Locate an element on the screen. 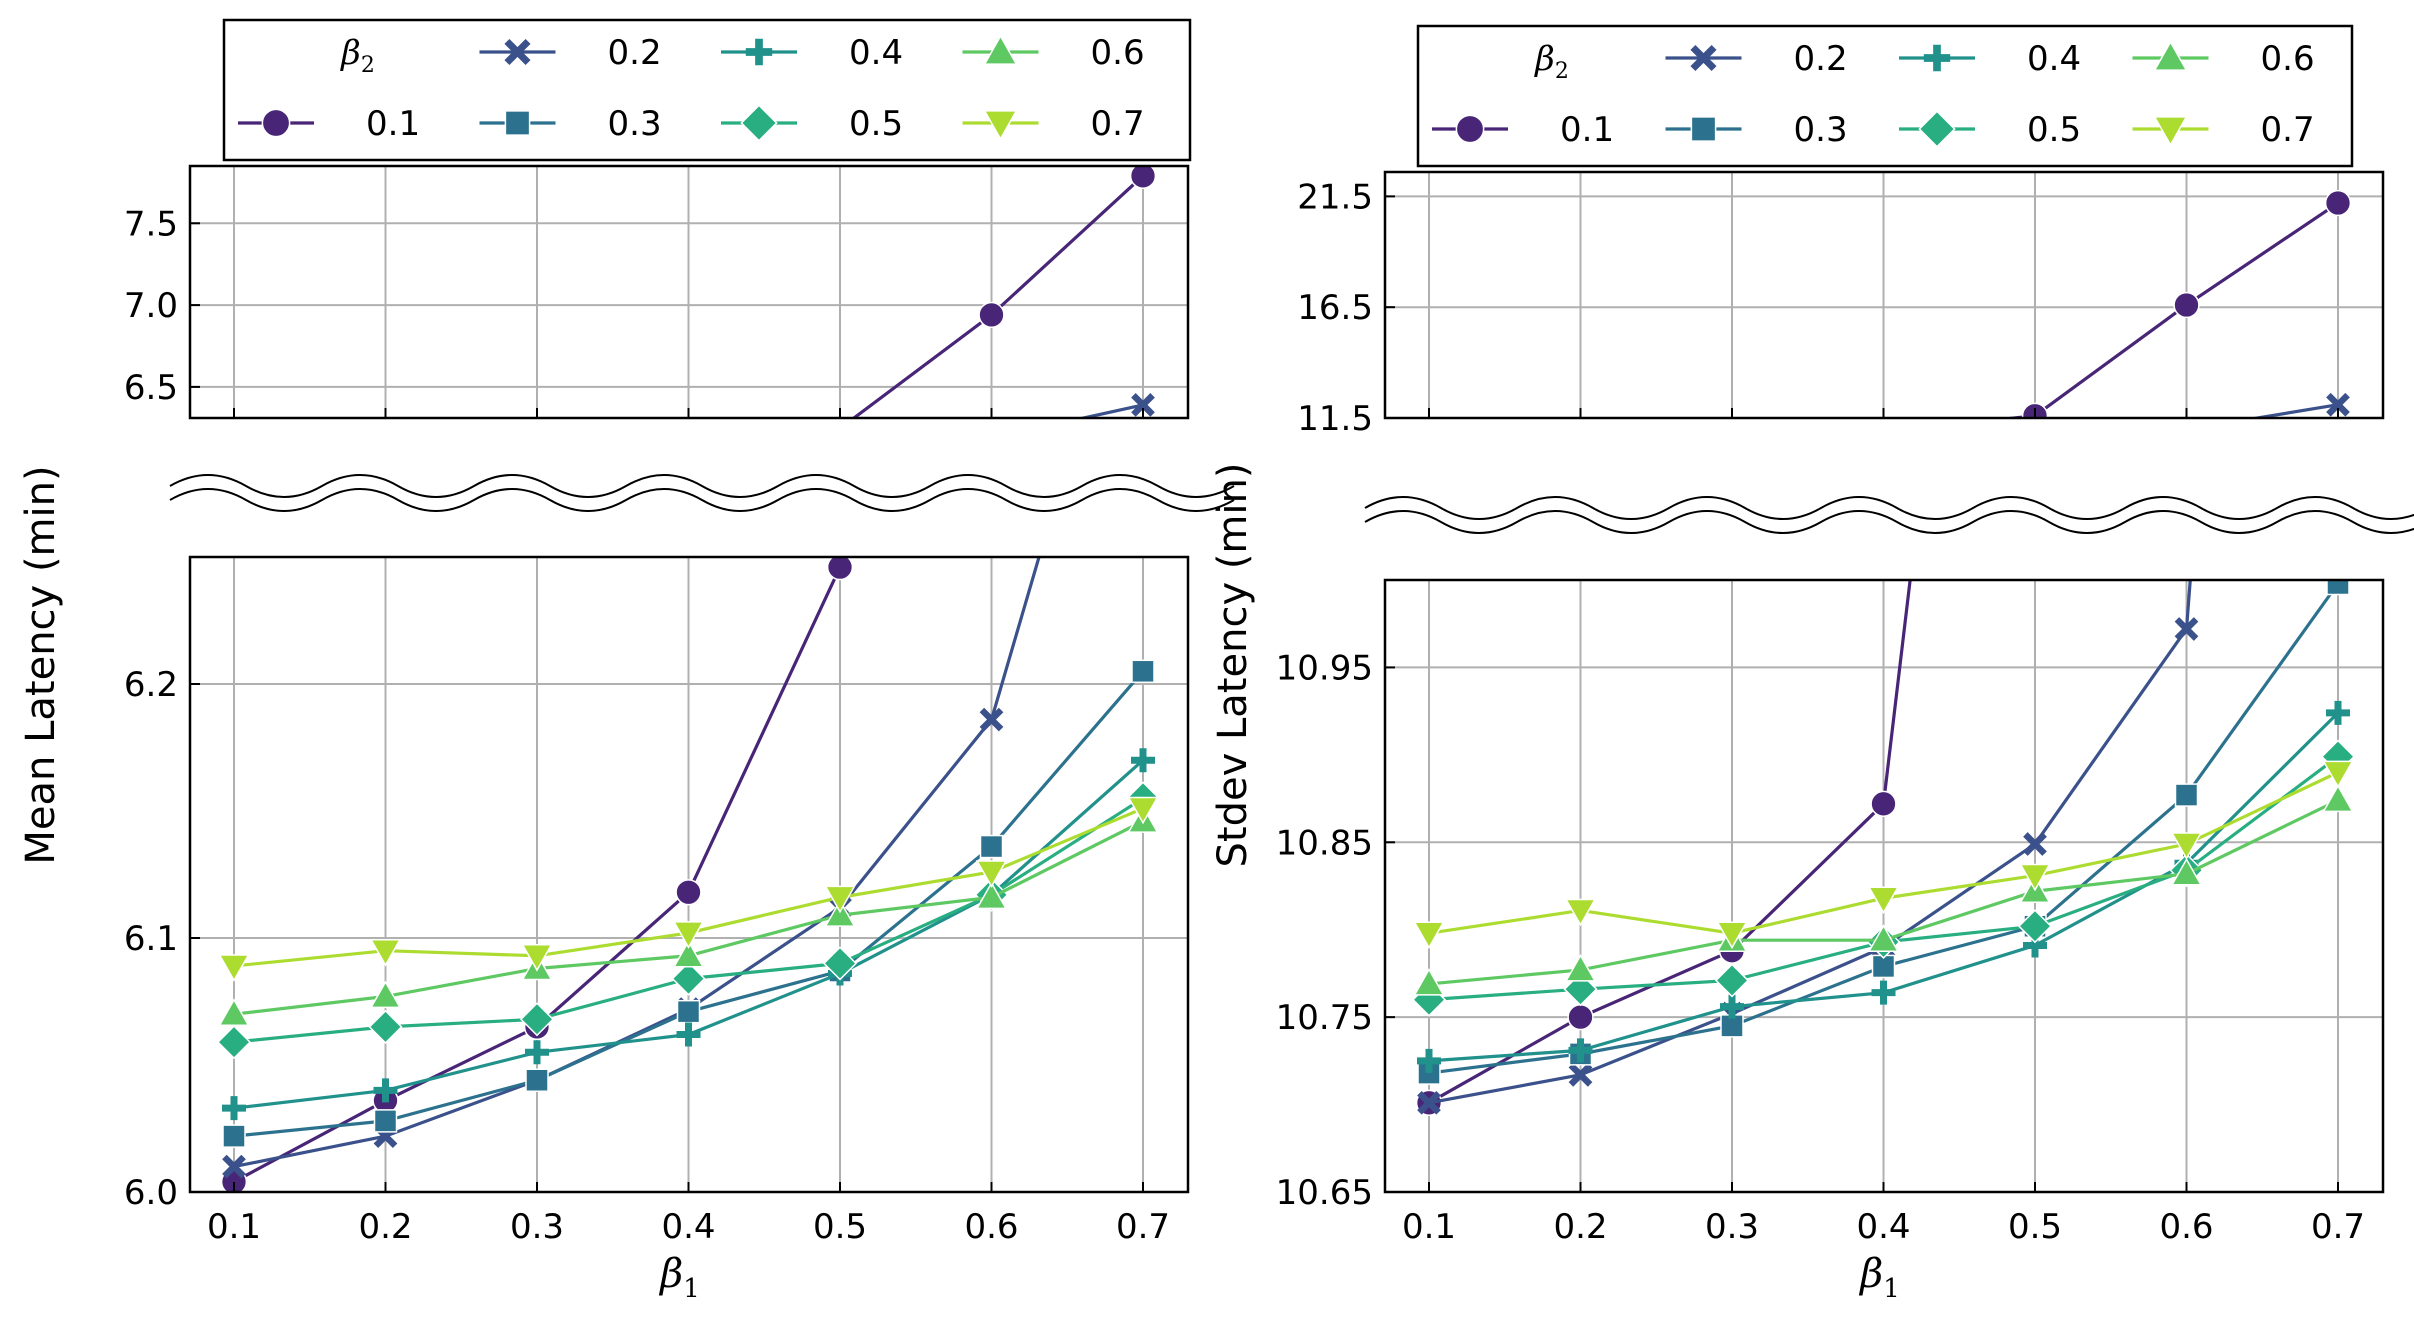  stdev-legend-title-symbol: β is located at coordinates (1544, 59).